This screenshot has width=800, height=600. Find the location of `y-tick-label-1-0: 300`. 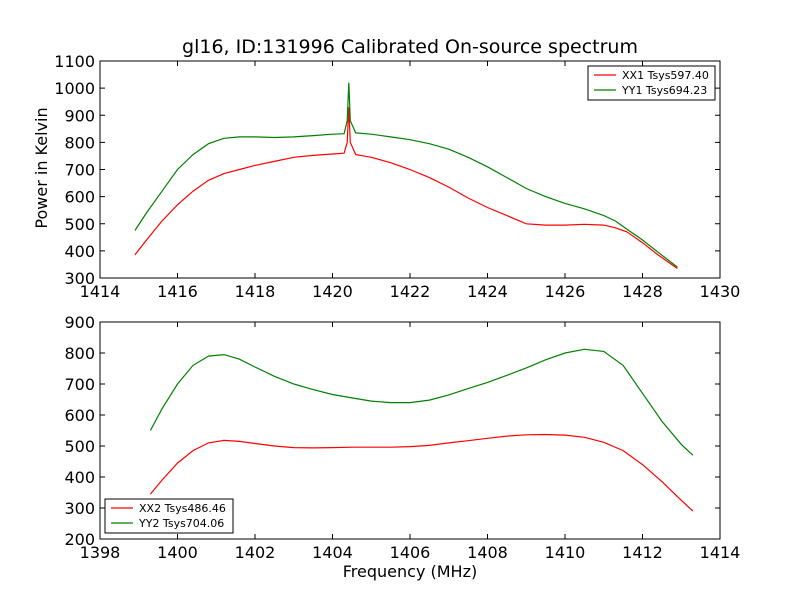

y-tick-label-1-0: 300 is located at coordinates (79, 278).